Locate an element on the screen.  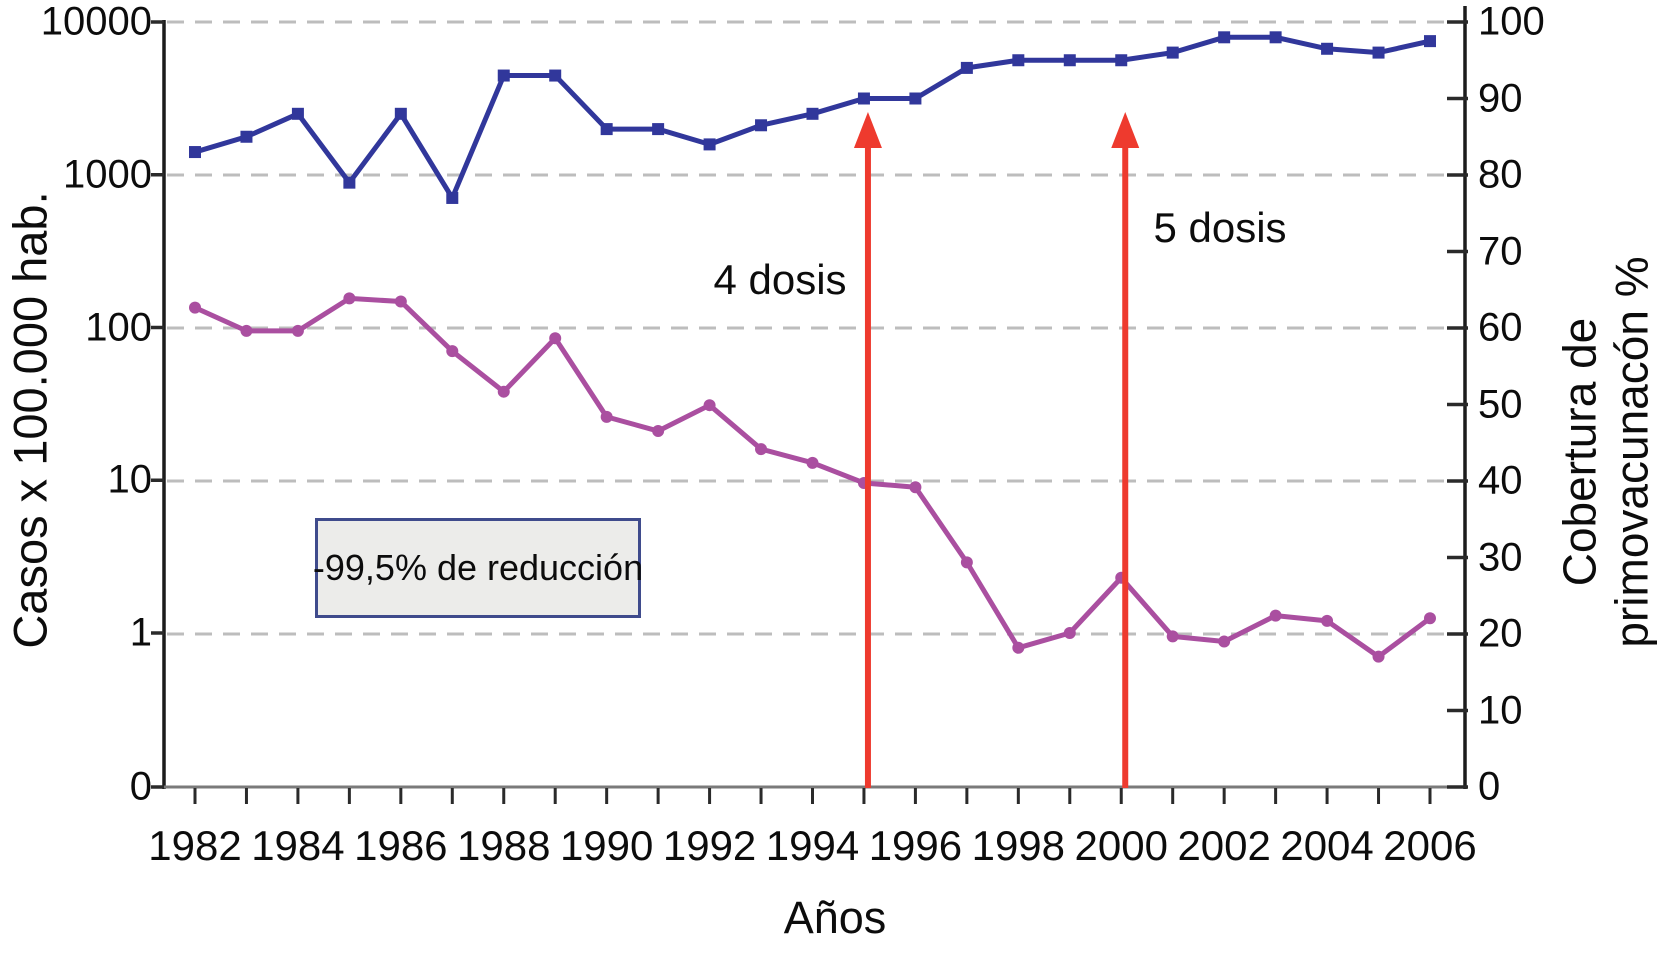
x-axis-title: Años is located at coordinates (835, 917).